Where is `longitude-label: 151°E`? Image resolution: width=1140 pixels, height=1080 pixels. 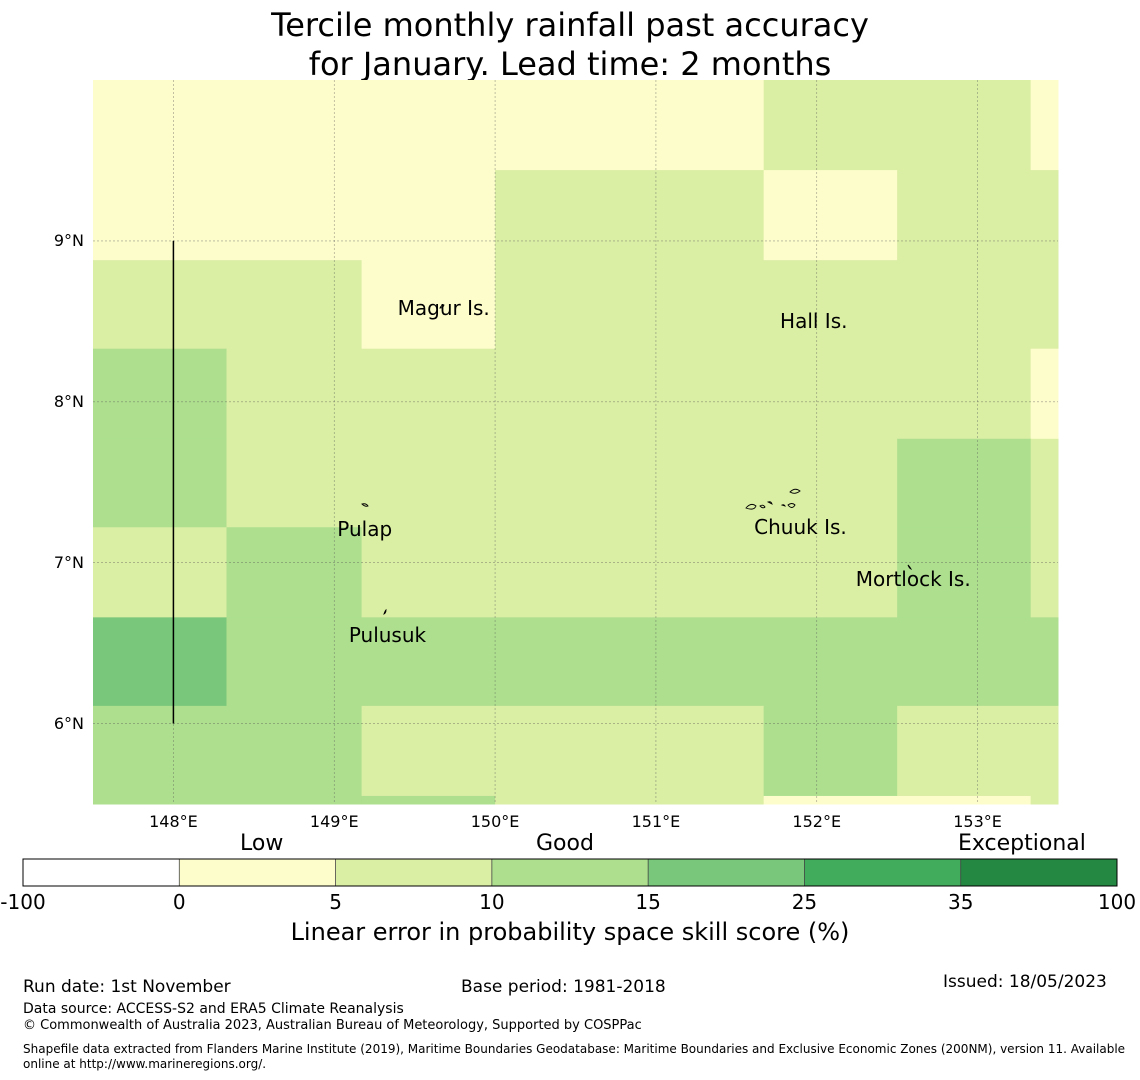
longitude-label: 151°E is located at coordinates (656, 821).